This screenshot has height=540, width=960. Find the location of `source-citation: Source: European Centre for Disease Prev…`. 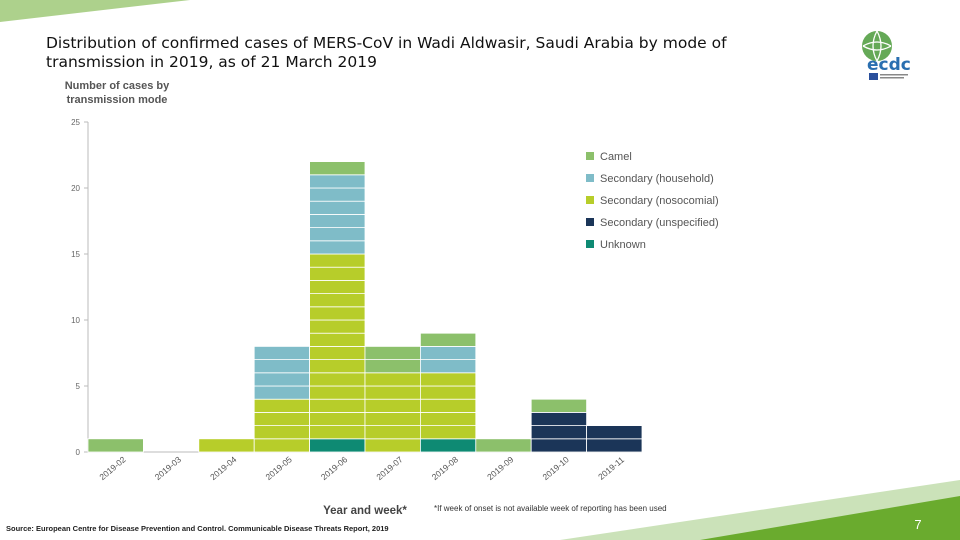

source-citation: Source: European Centre for Disease Prev… is located at coordinates (197, 528).